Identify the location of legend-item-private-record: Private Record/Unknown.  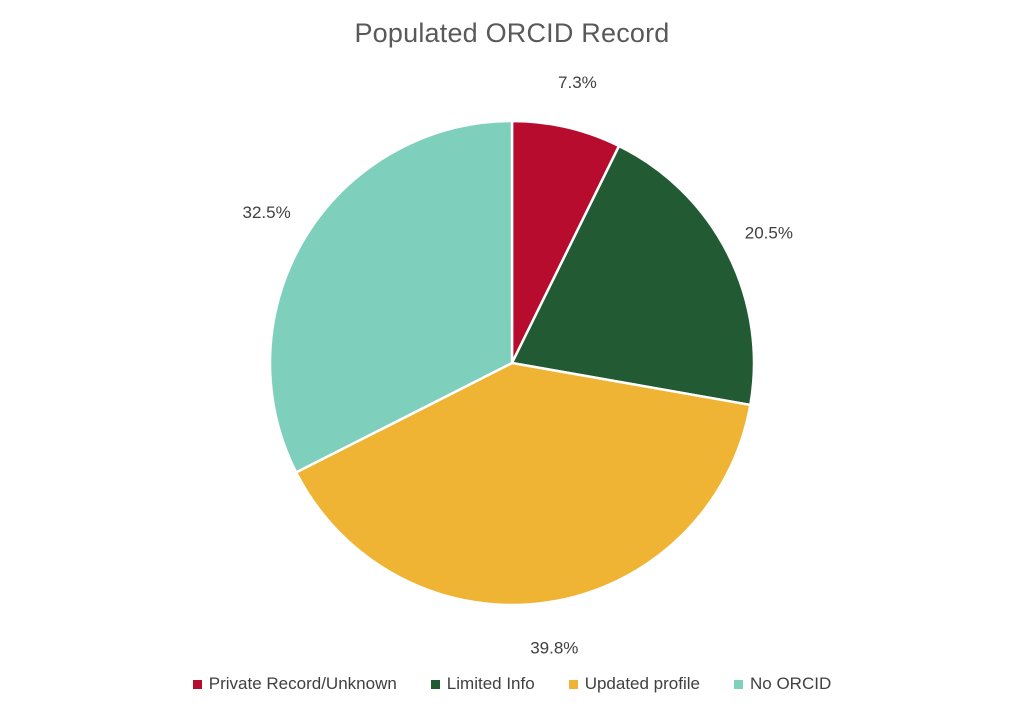
(294, 684).